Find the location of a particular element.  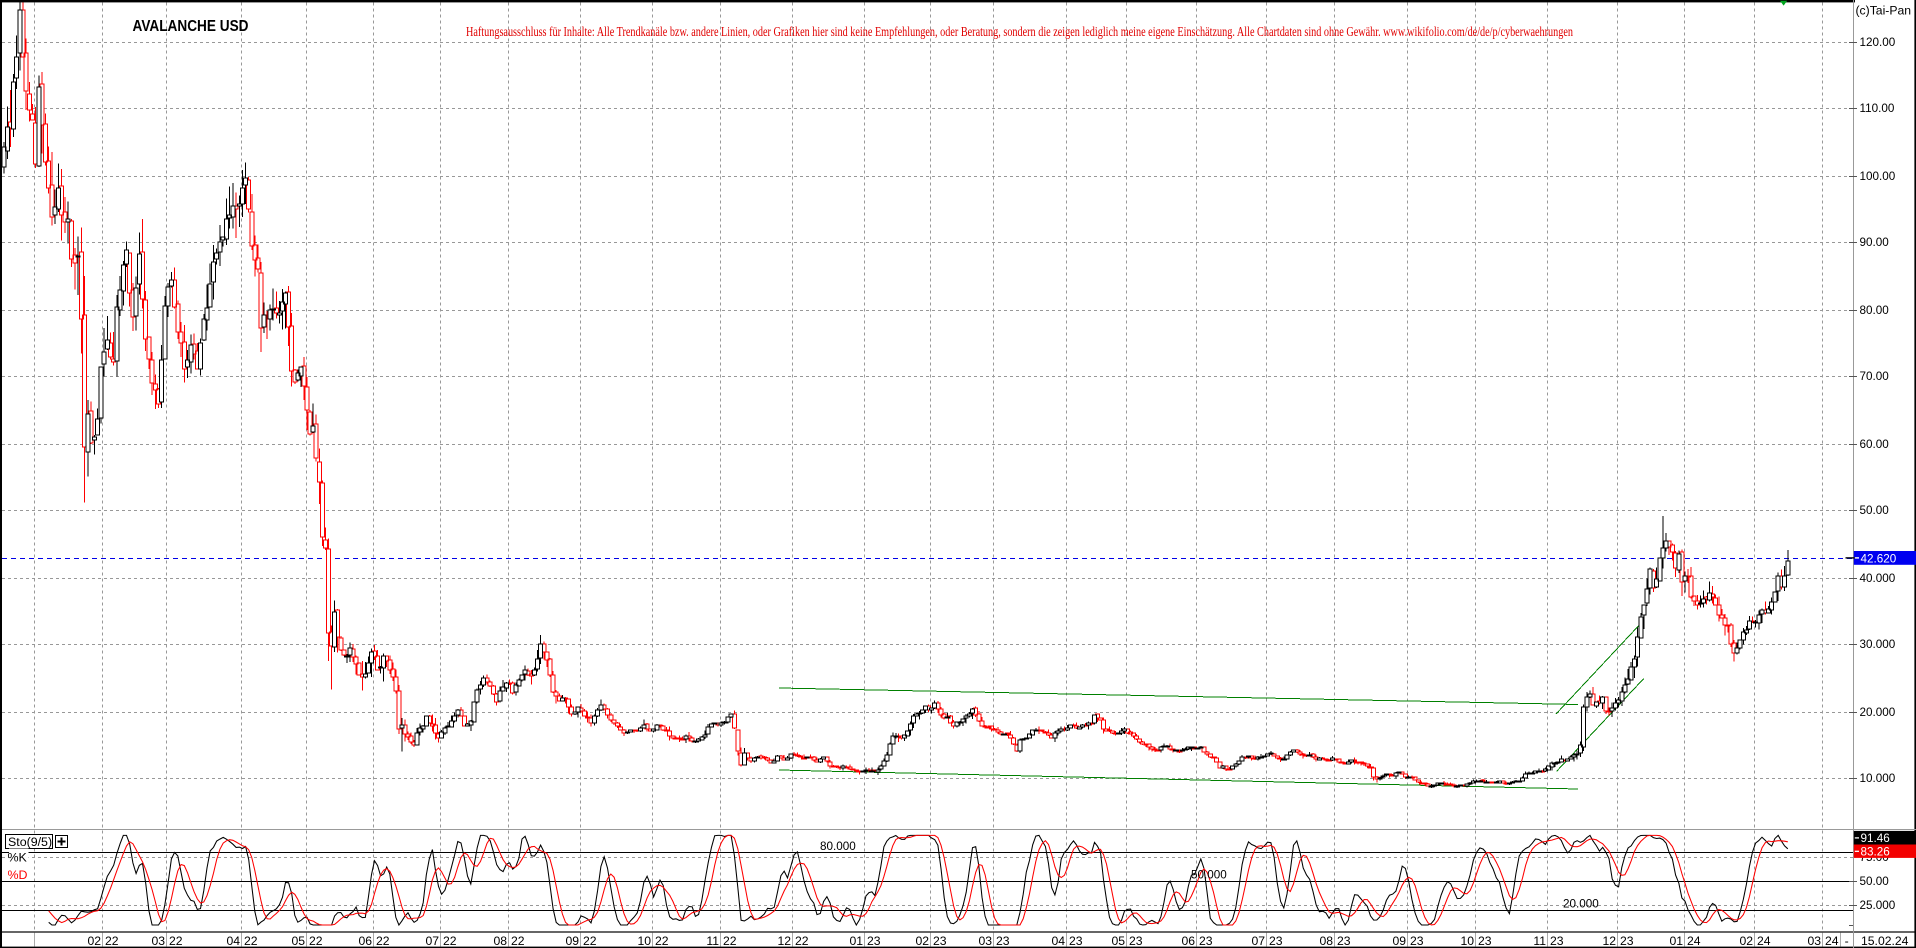

svg-text: Sto(9/5) is located at coordinates (30, 842).